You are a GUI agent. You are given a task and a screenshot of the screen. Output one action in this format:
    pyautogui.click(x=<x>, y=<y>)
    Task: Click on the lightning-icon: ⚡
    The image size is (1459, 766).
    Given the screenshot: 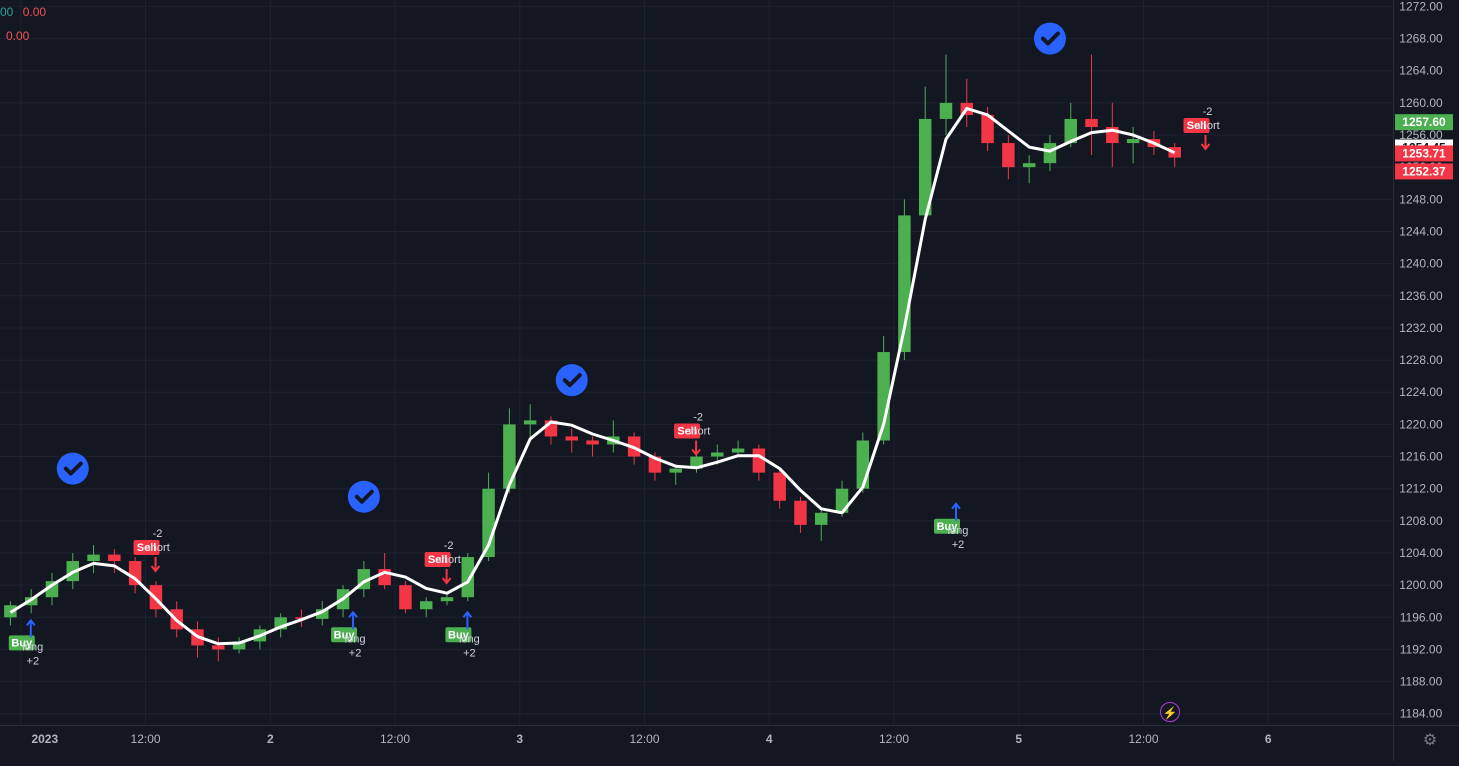 What is the action you would take?
    pyautogui.click(x=1170, y=712)
    